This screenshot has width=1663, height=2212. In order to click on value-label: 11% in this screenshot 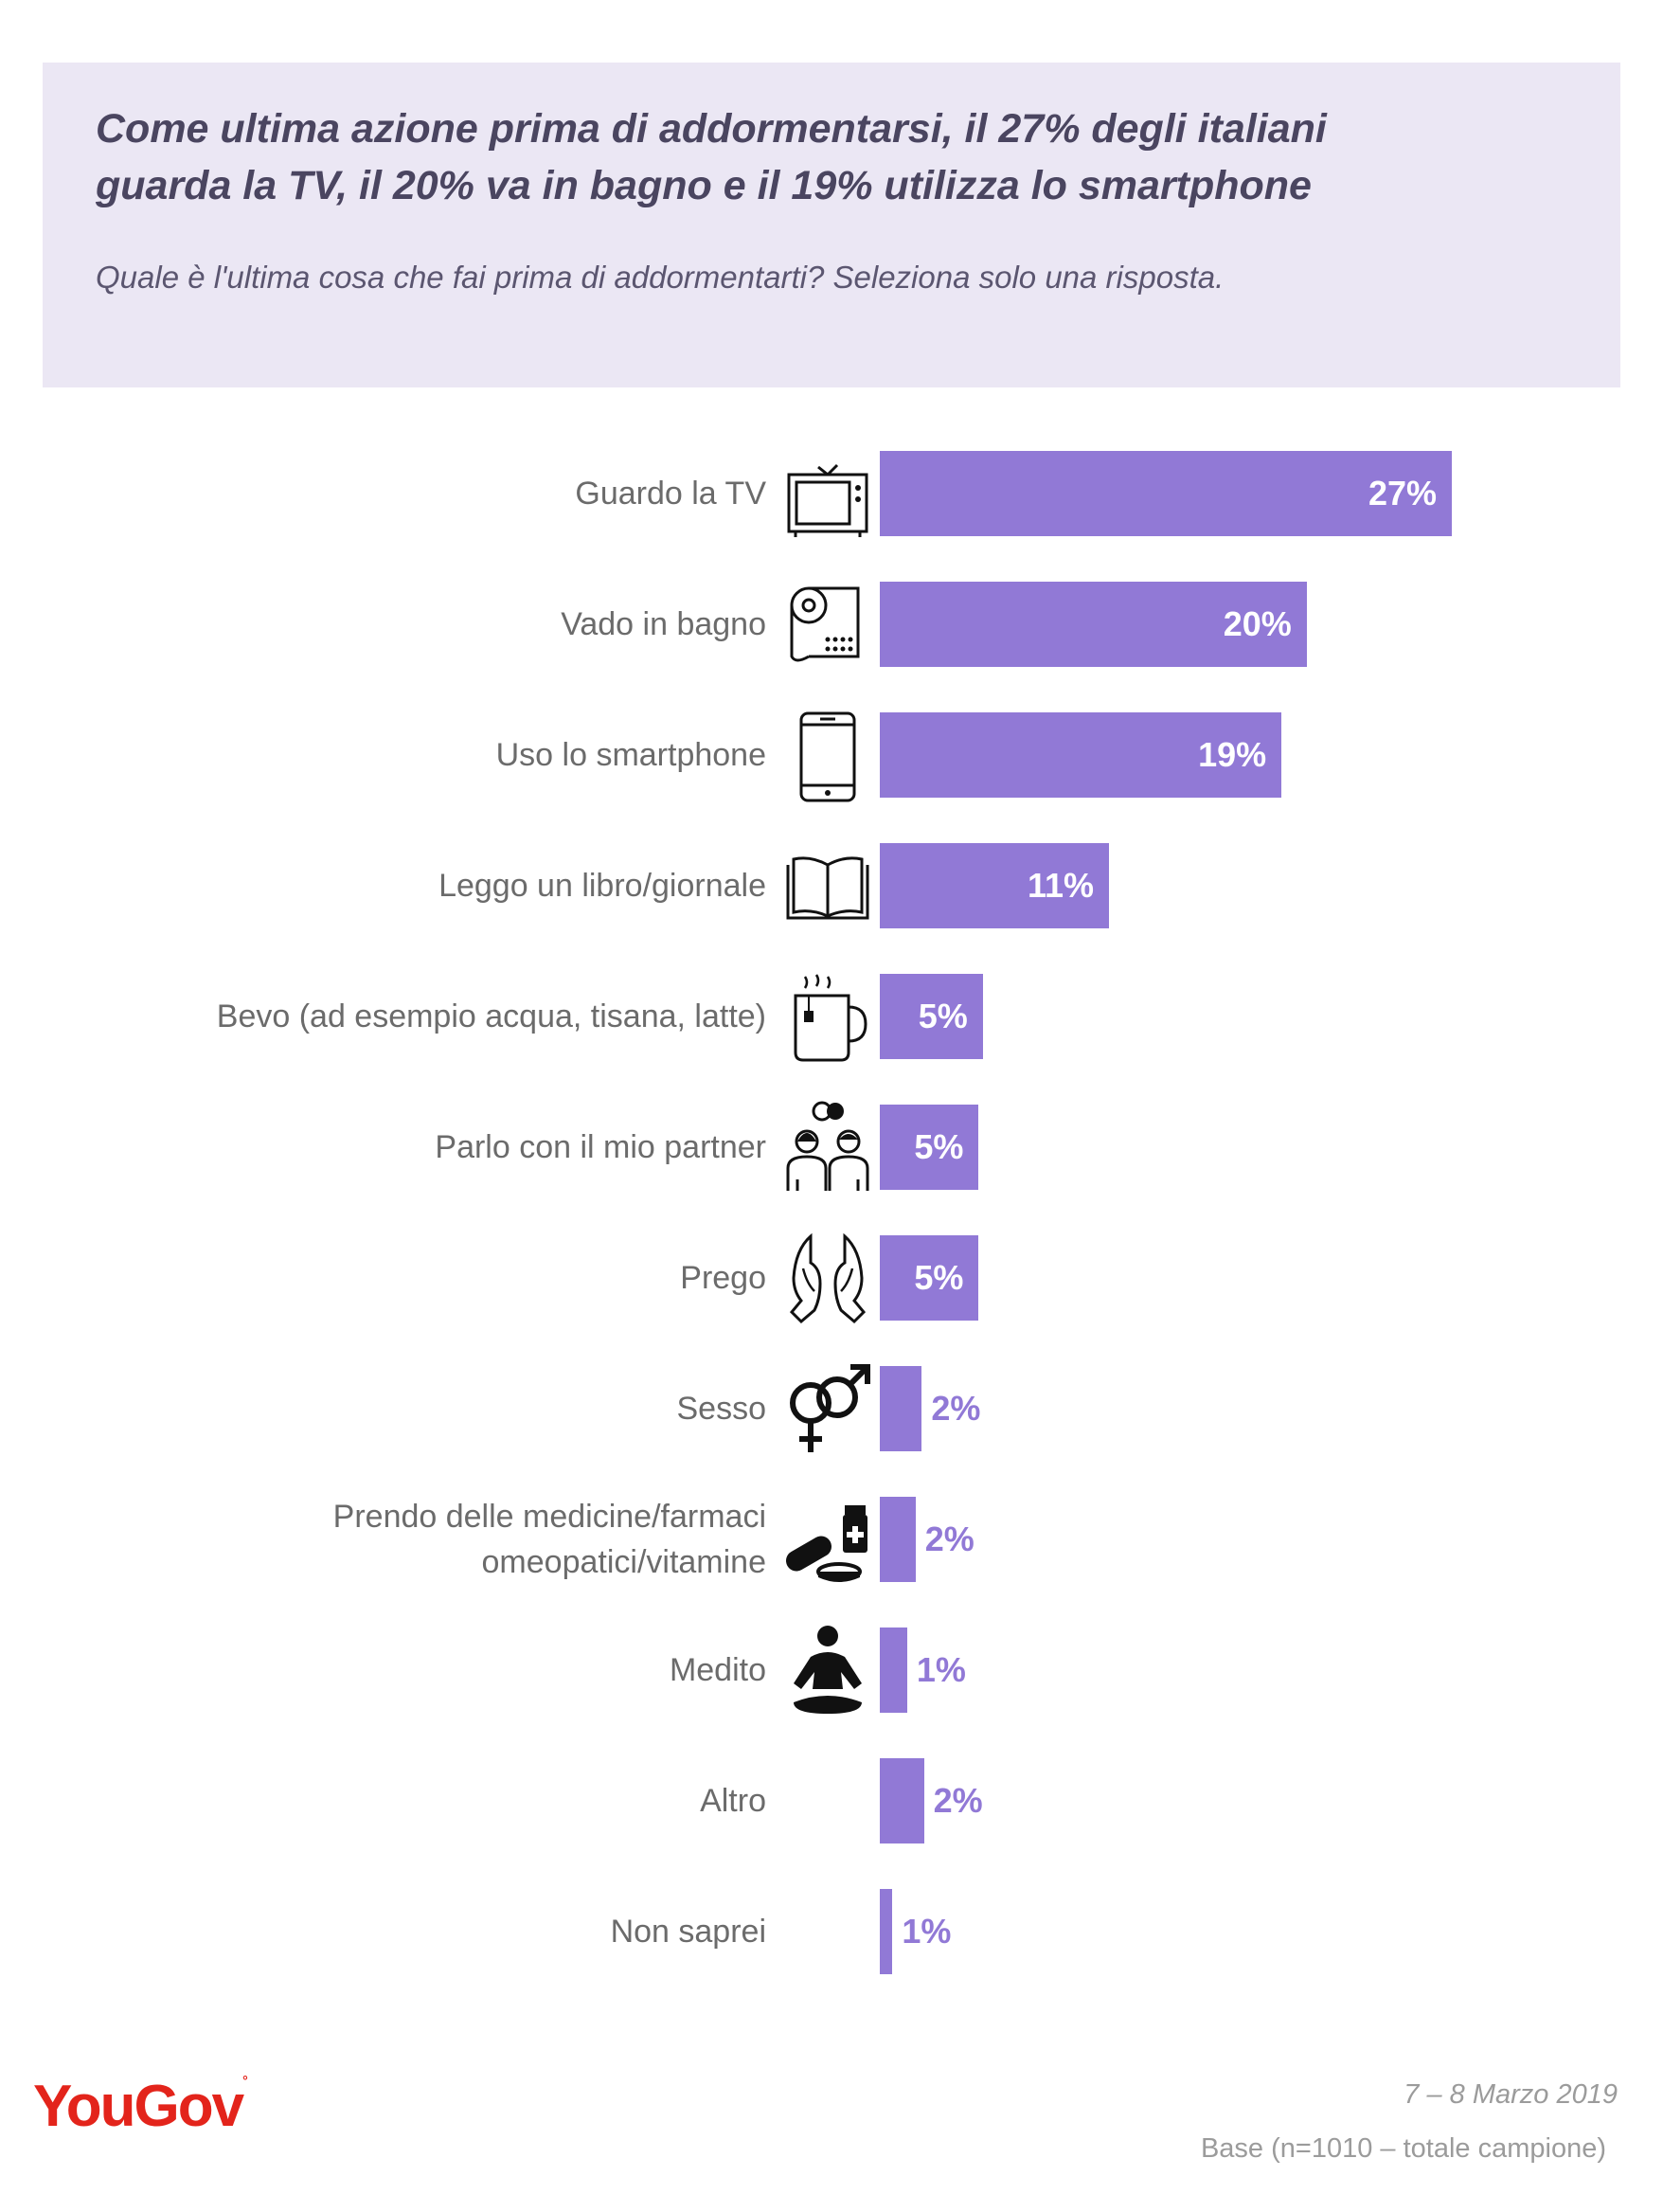, I will do `click(1061, 886)`.